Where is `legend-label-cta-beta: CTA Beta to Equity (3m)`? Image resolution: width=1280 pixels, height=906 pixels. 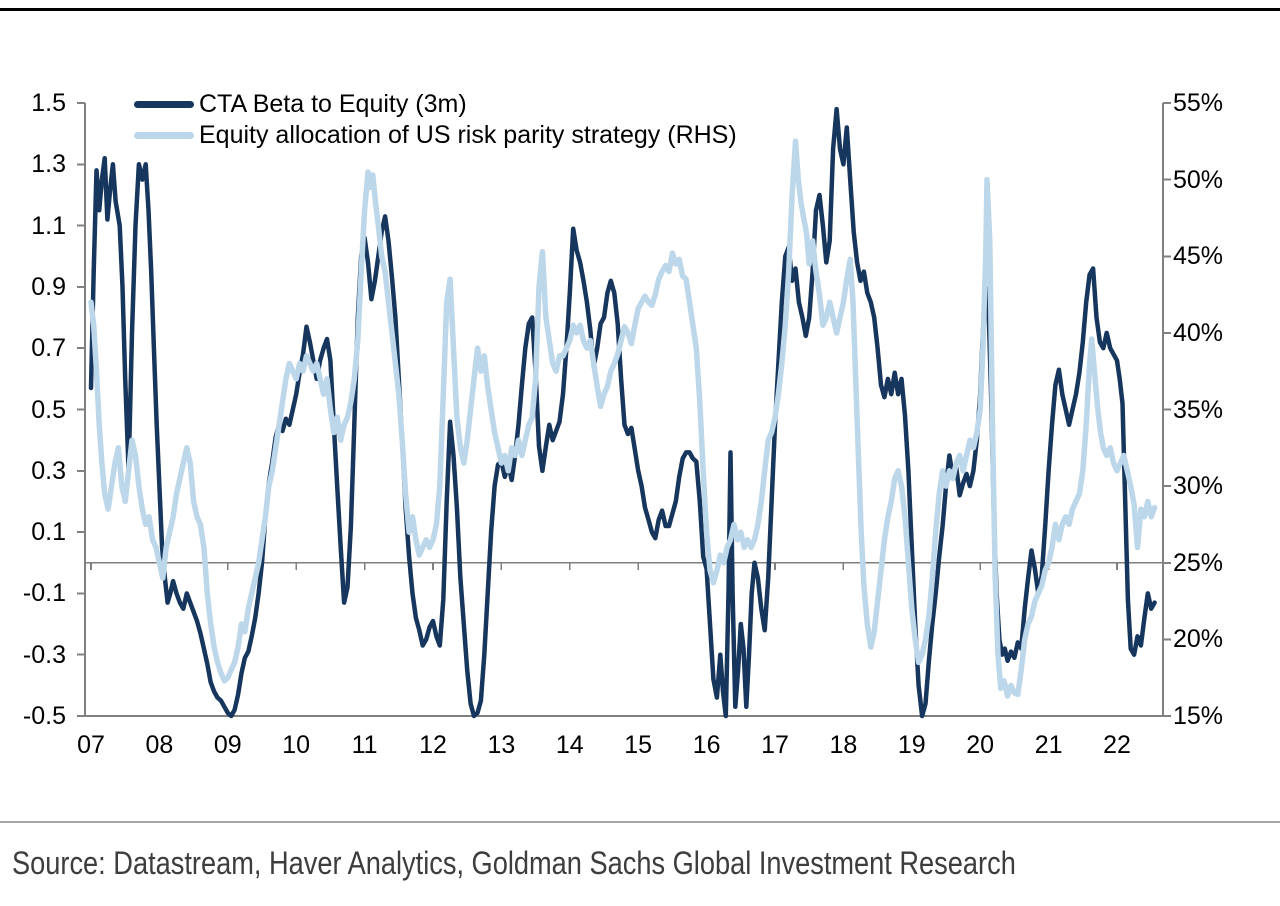
legend-label-cta-beta: CTA Beta to Equity (3m) is located at coordinates (333, 104).